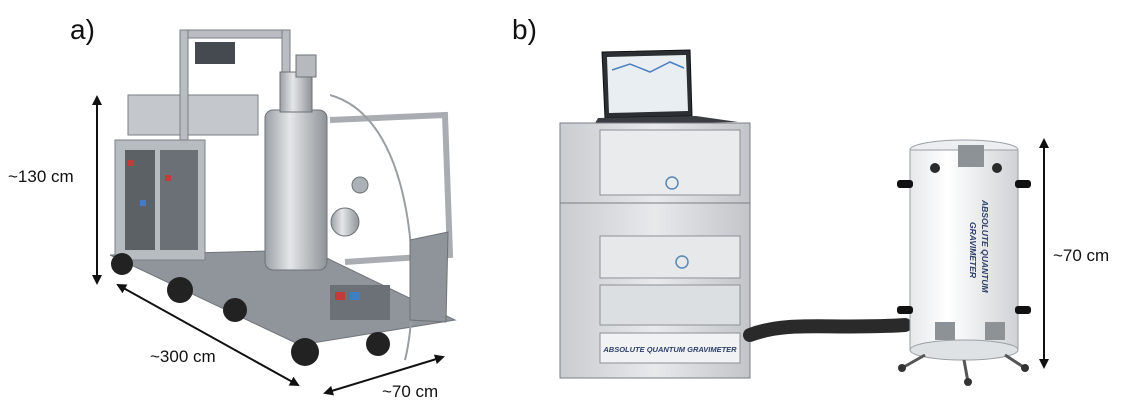 This screenshot has width=1126, height=402. I want to click on sensor-head, so click(964, 250).